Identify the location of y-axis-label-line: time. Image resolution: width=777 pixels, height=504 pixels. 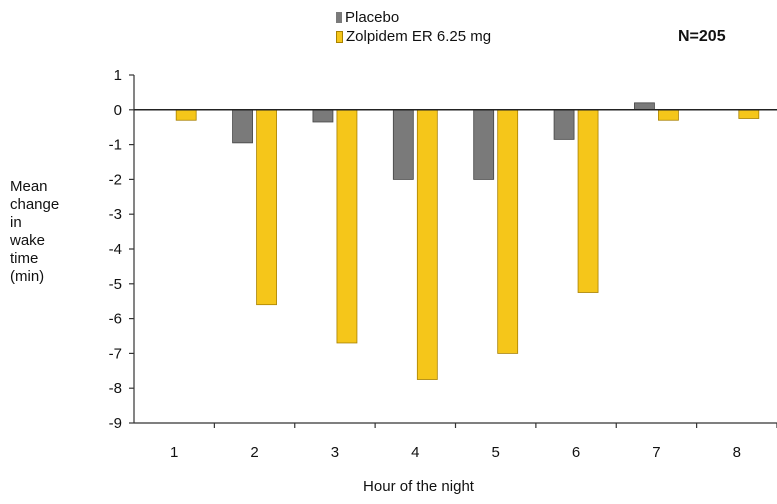
(24, 258).